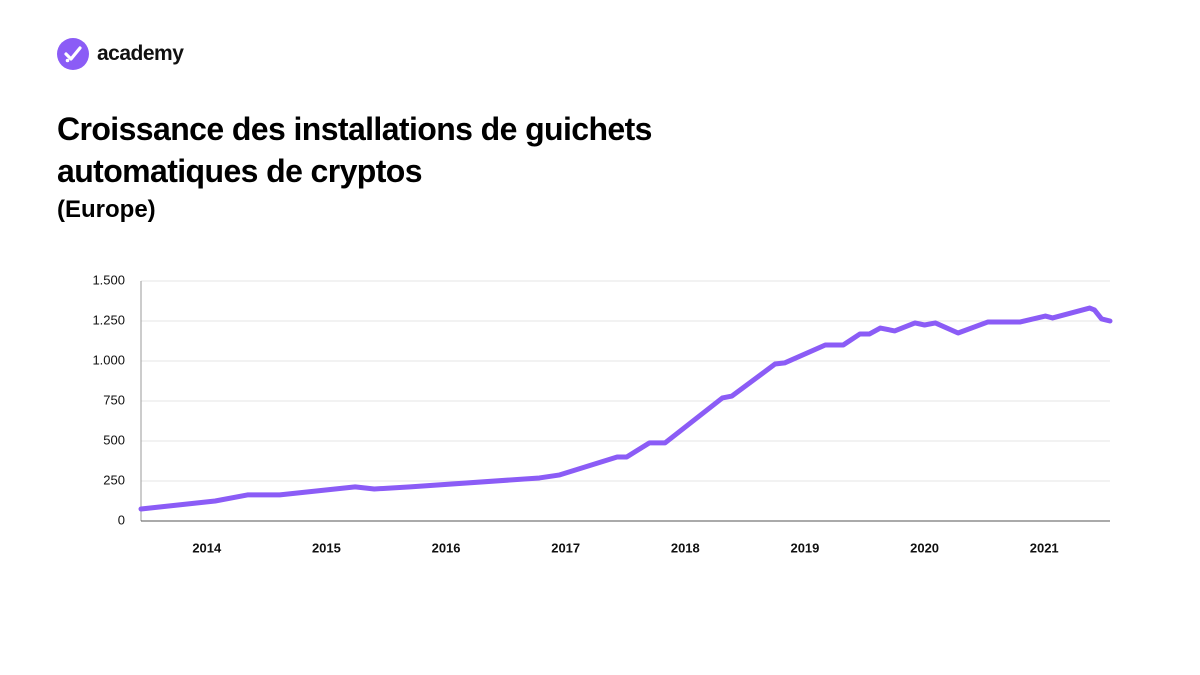 Image resolution: width=1200 pixels, height=675 pixels. I want to click on x-tick-label: 2014, so click(207, 547).